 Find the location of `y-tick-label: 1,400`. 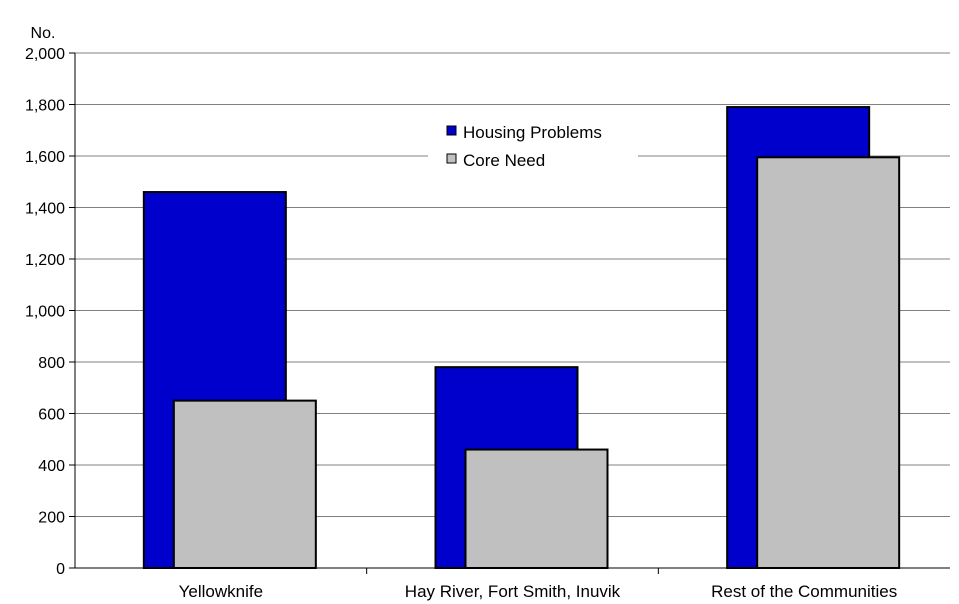

y-tick-label: 1,400 is located at coordinates (45, 209).